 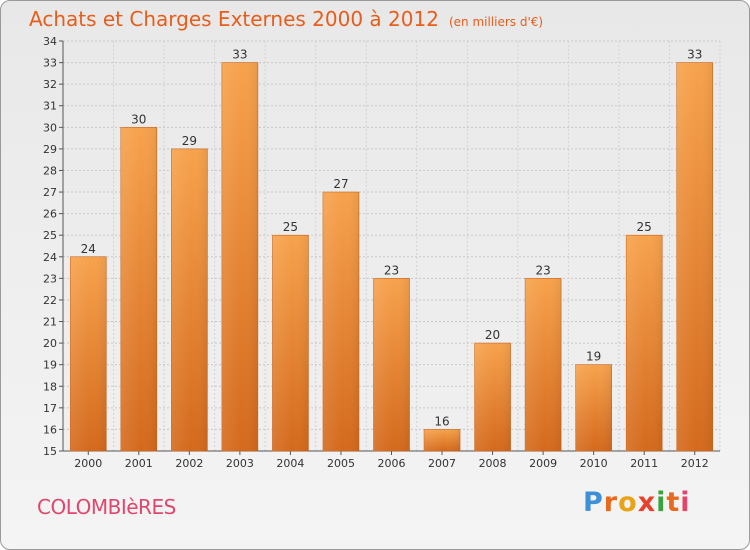 What do you see at coordinates (50, 170) in the screenshot?
I see `y-tick-label: 28` at bounding box center [50, 170].